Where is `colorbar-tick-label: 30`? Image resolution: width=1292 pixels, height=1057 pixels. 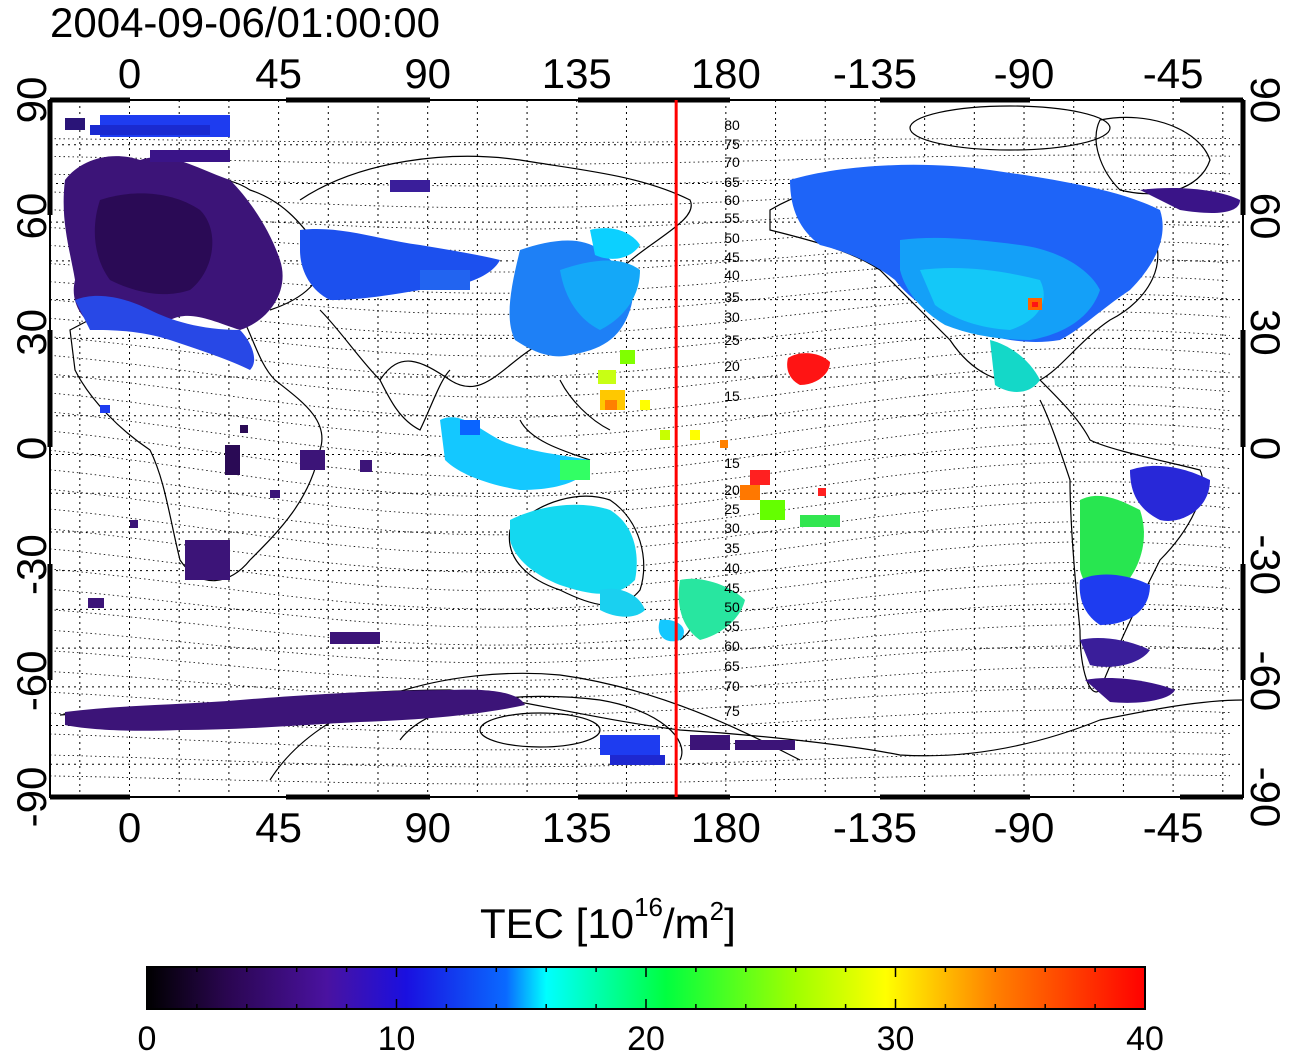 colorbar-tick-label: 30 is located at coordinates (896, 1038).